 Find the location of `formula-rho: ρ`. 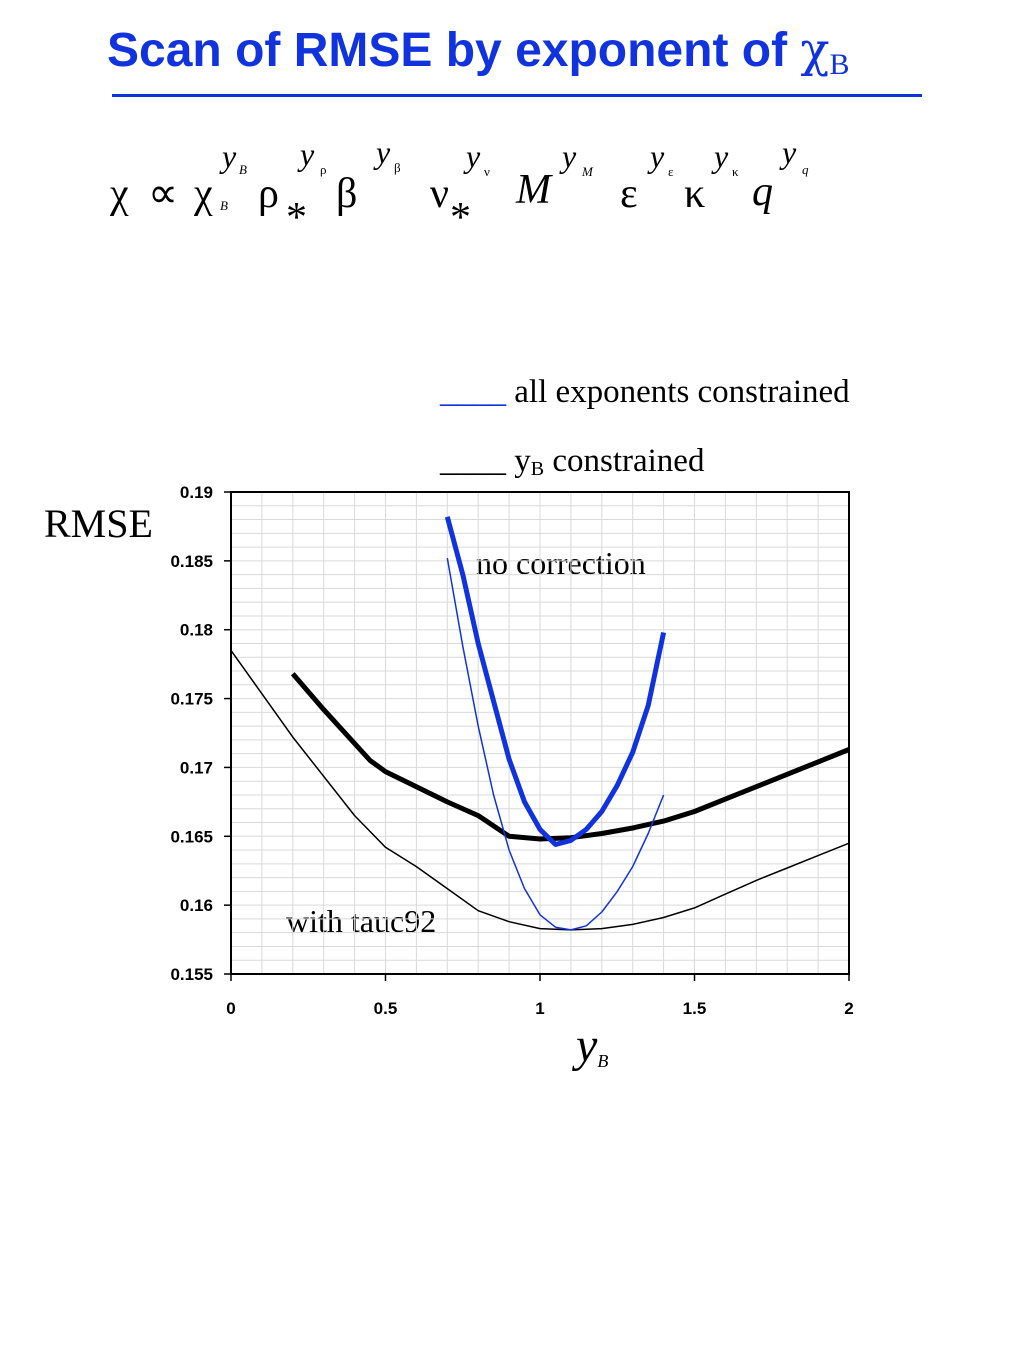

formula-rho: ρ is located at coordinates (268, 194).